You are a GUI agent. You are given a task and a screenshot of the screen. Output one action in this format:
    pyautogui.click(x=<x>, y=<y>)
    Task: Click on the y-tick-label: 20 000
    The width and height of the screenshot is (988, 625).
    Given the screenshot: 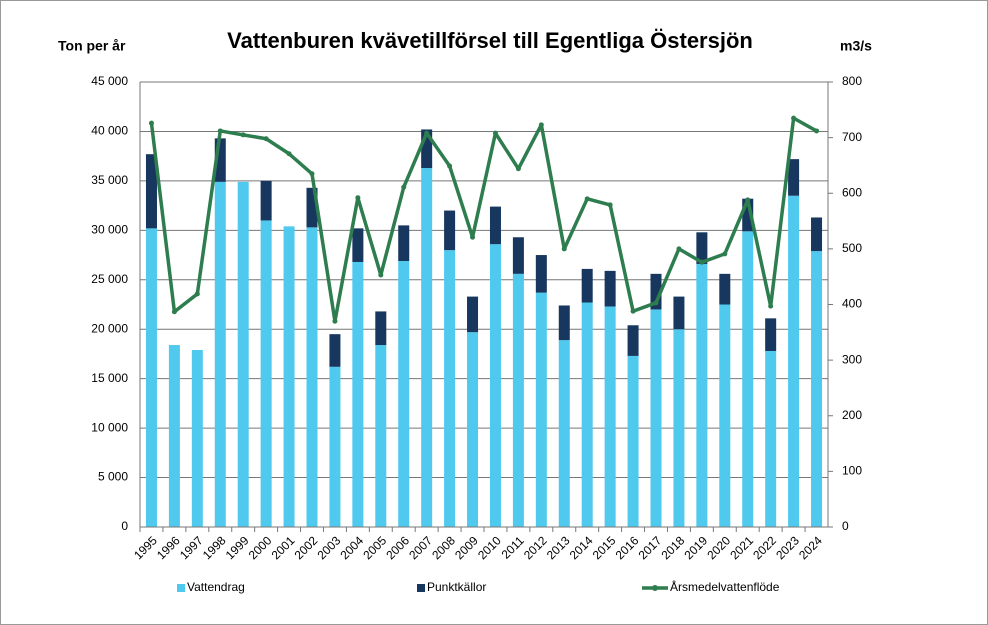 What is the action you would take?
    pyautogui.click(x=109, y=328)
    